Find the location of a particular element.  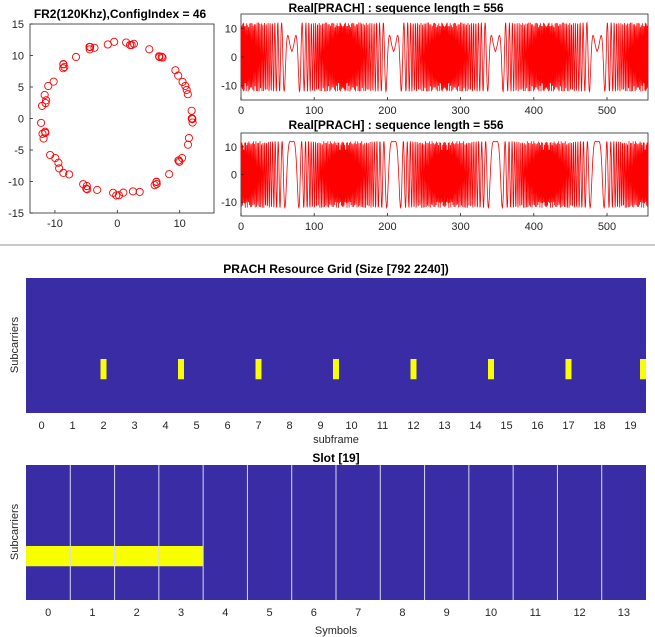

resource-grid-active-blocks is located at coordinates (373, 369).